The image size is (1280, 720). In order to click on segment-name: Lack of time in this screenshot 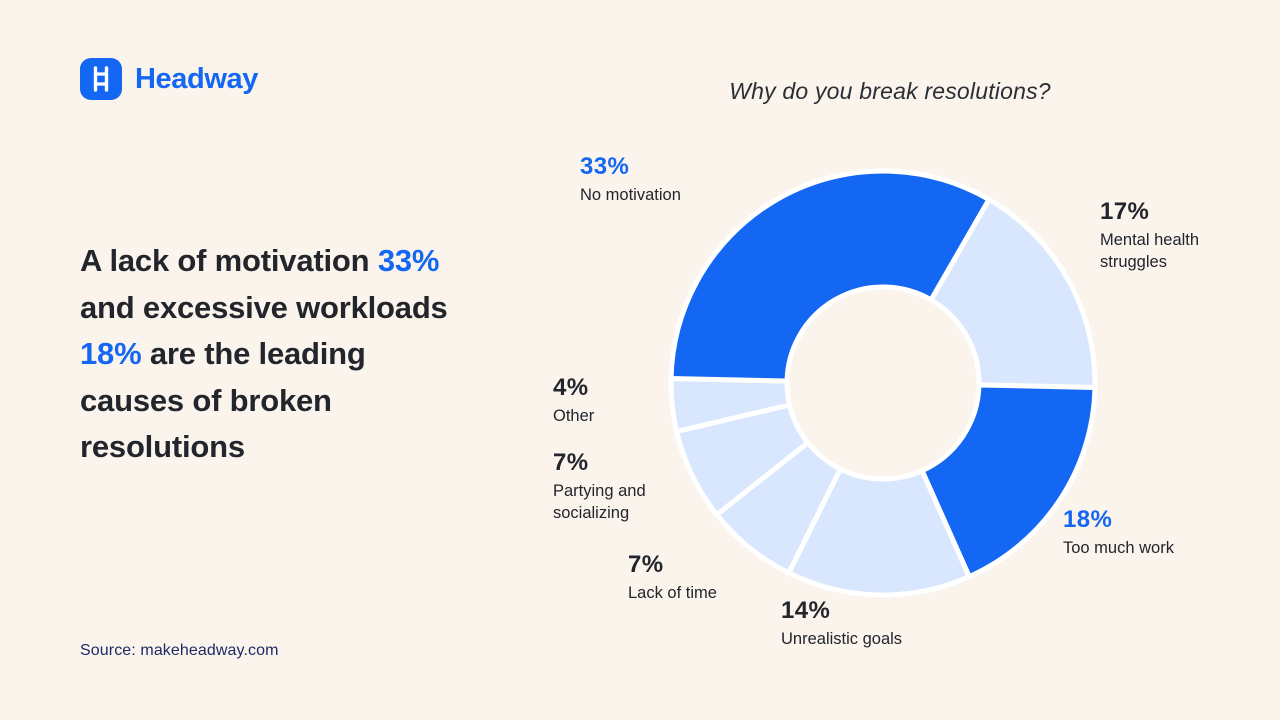, I will do `click(672, 593)`.